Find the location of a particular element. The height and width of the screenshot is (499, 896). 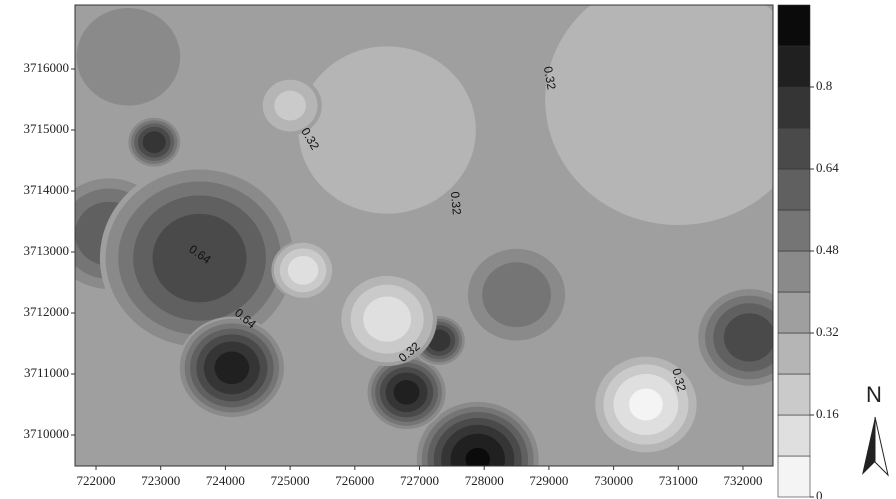

y-tick-label: 3712000 is located at coordinates (47, 311).